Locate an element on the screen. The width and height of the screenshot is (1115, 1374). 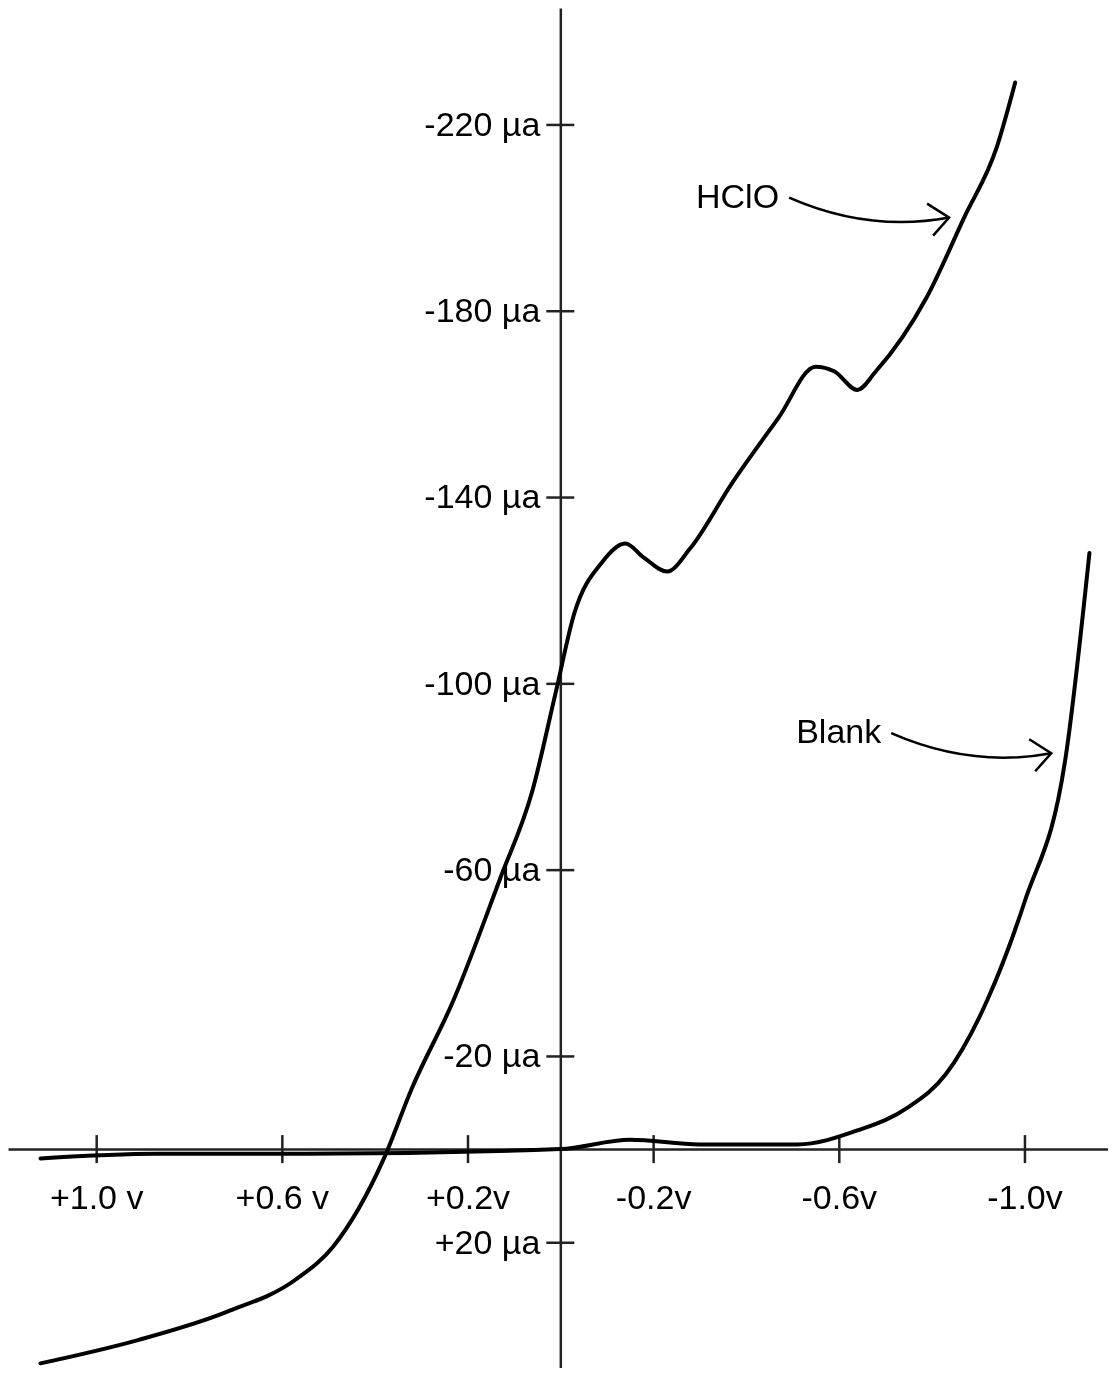
x-tick-label: +0.6 v is located at coordinates (282, 1197).